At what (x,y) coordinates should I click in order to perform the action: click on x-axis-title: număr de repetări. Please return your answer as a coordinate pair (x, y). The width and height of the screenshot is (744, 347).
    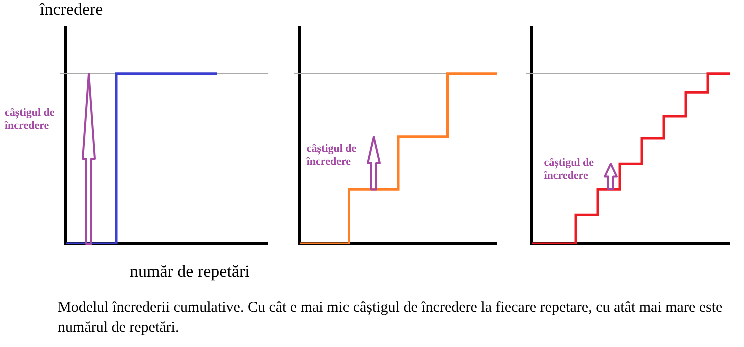
    Looking at the image, I should click on (190, 272).